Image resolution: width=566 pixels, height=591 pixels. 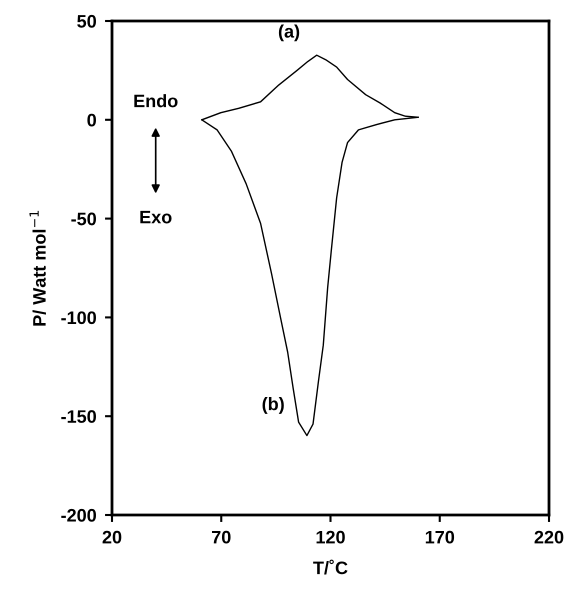 I want to click on x-tick-label: 220, so click(x=549, y=537).